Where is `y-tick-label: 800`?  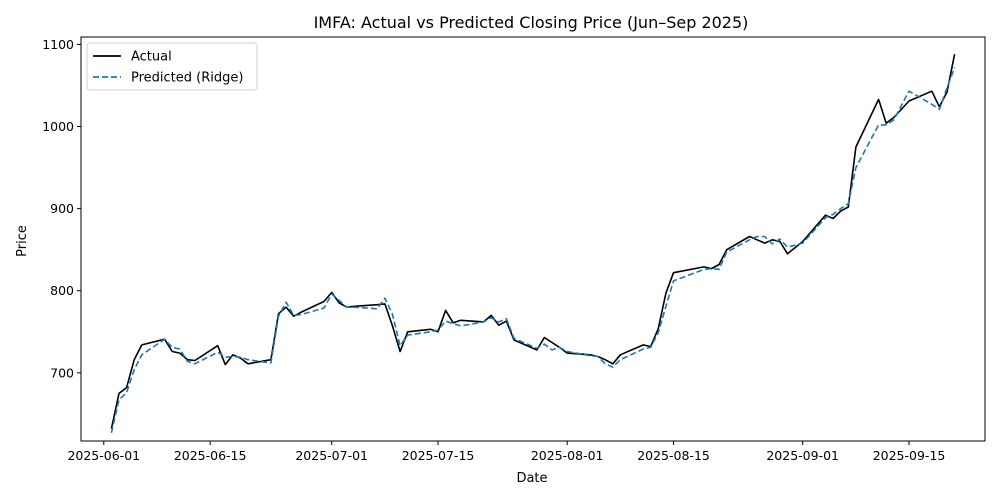 y-tick-label: 800 is located at coordinates (62, 290).